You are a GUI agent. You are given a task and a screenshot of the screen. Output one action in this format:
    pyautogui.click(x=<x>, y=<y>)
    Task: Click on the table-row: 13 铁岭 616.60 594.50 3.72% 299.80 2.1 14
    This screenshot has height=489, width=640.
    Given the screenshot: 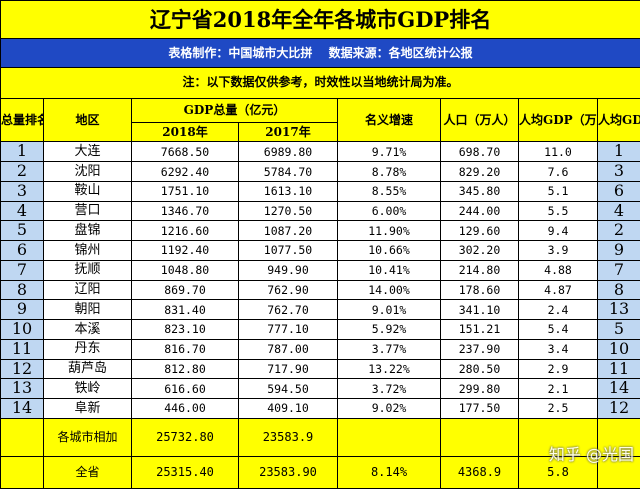 What is the action you would take?
    pyautogui.click(x=320, y=388)
    